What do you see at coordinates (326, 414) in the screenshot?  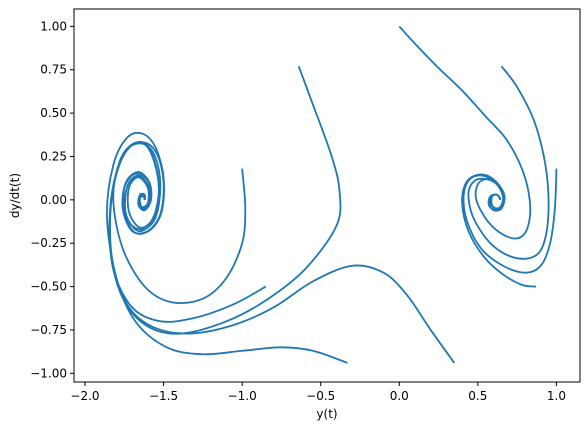 I see `x-axis-label: y(t)` at bounding box center [326, 414].